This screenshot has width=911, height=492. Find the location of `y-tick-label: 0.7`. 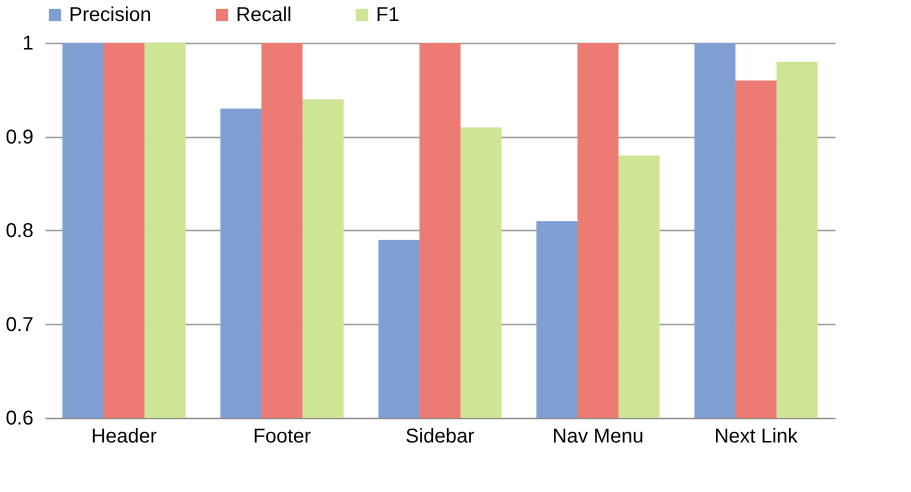

y-tick-label: 0.7 is located at coordinates (20, 325).